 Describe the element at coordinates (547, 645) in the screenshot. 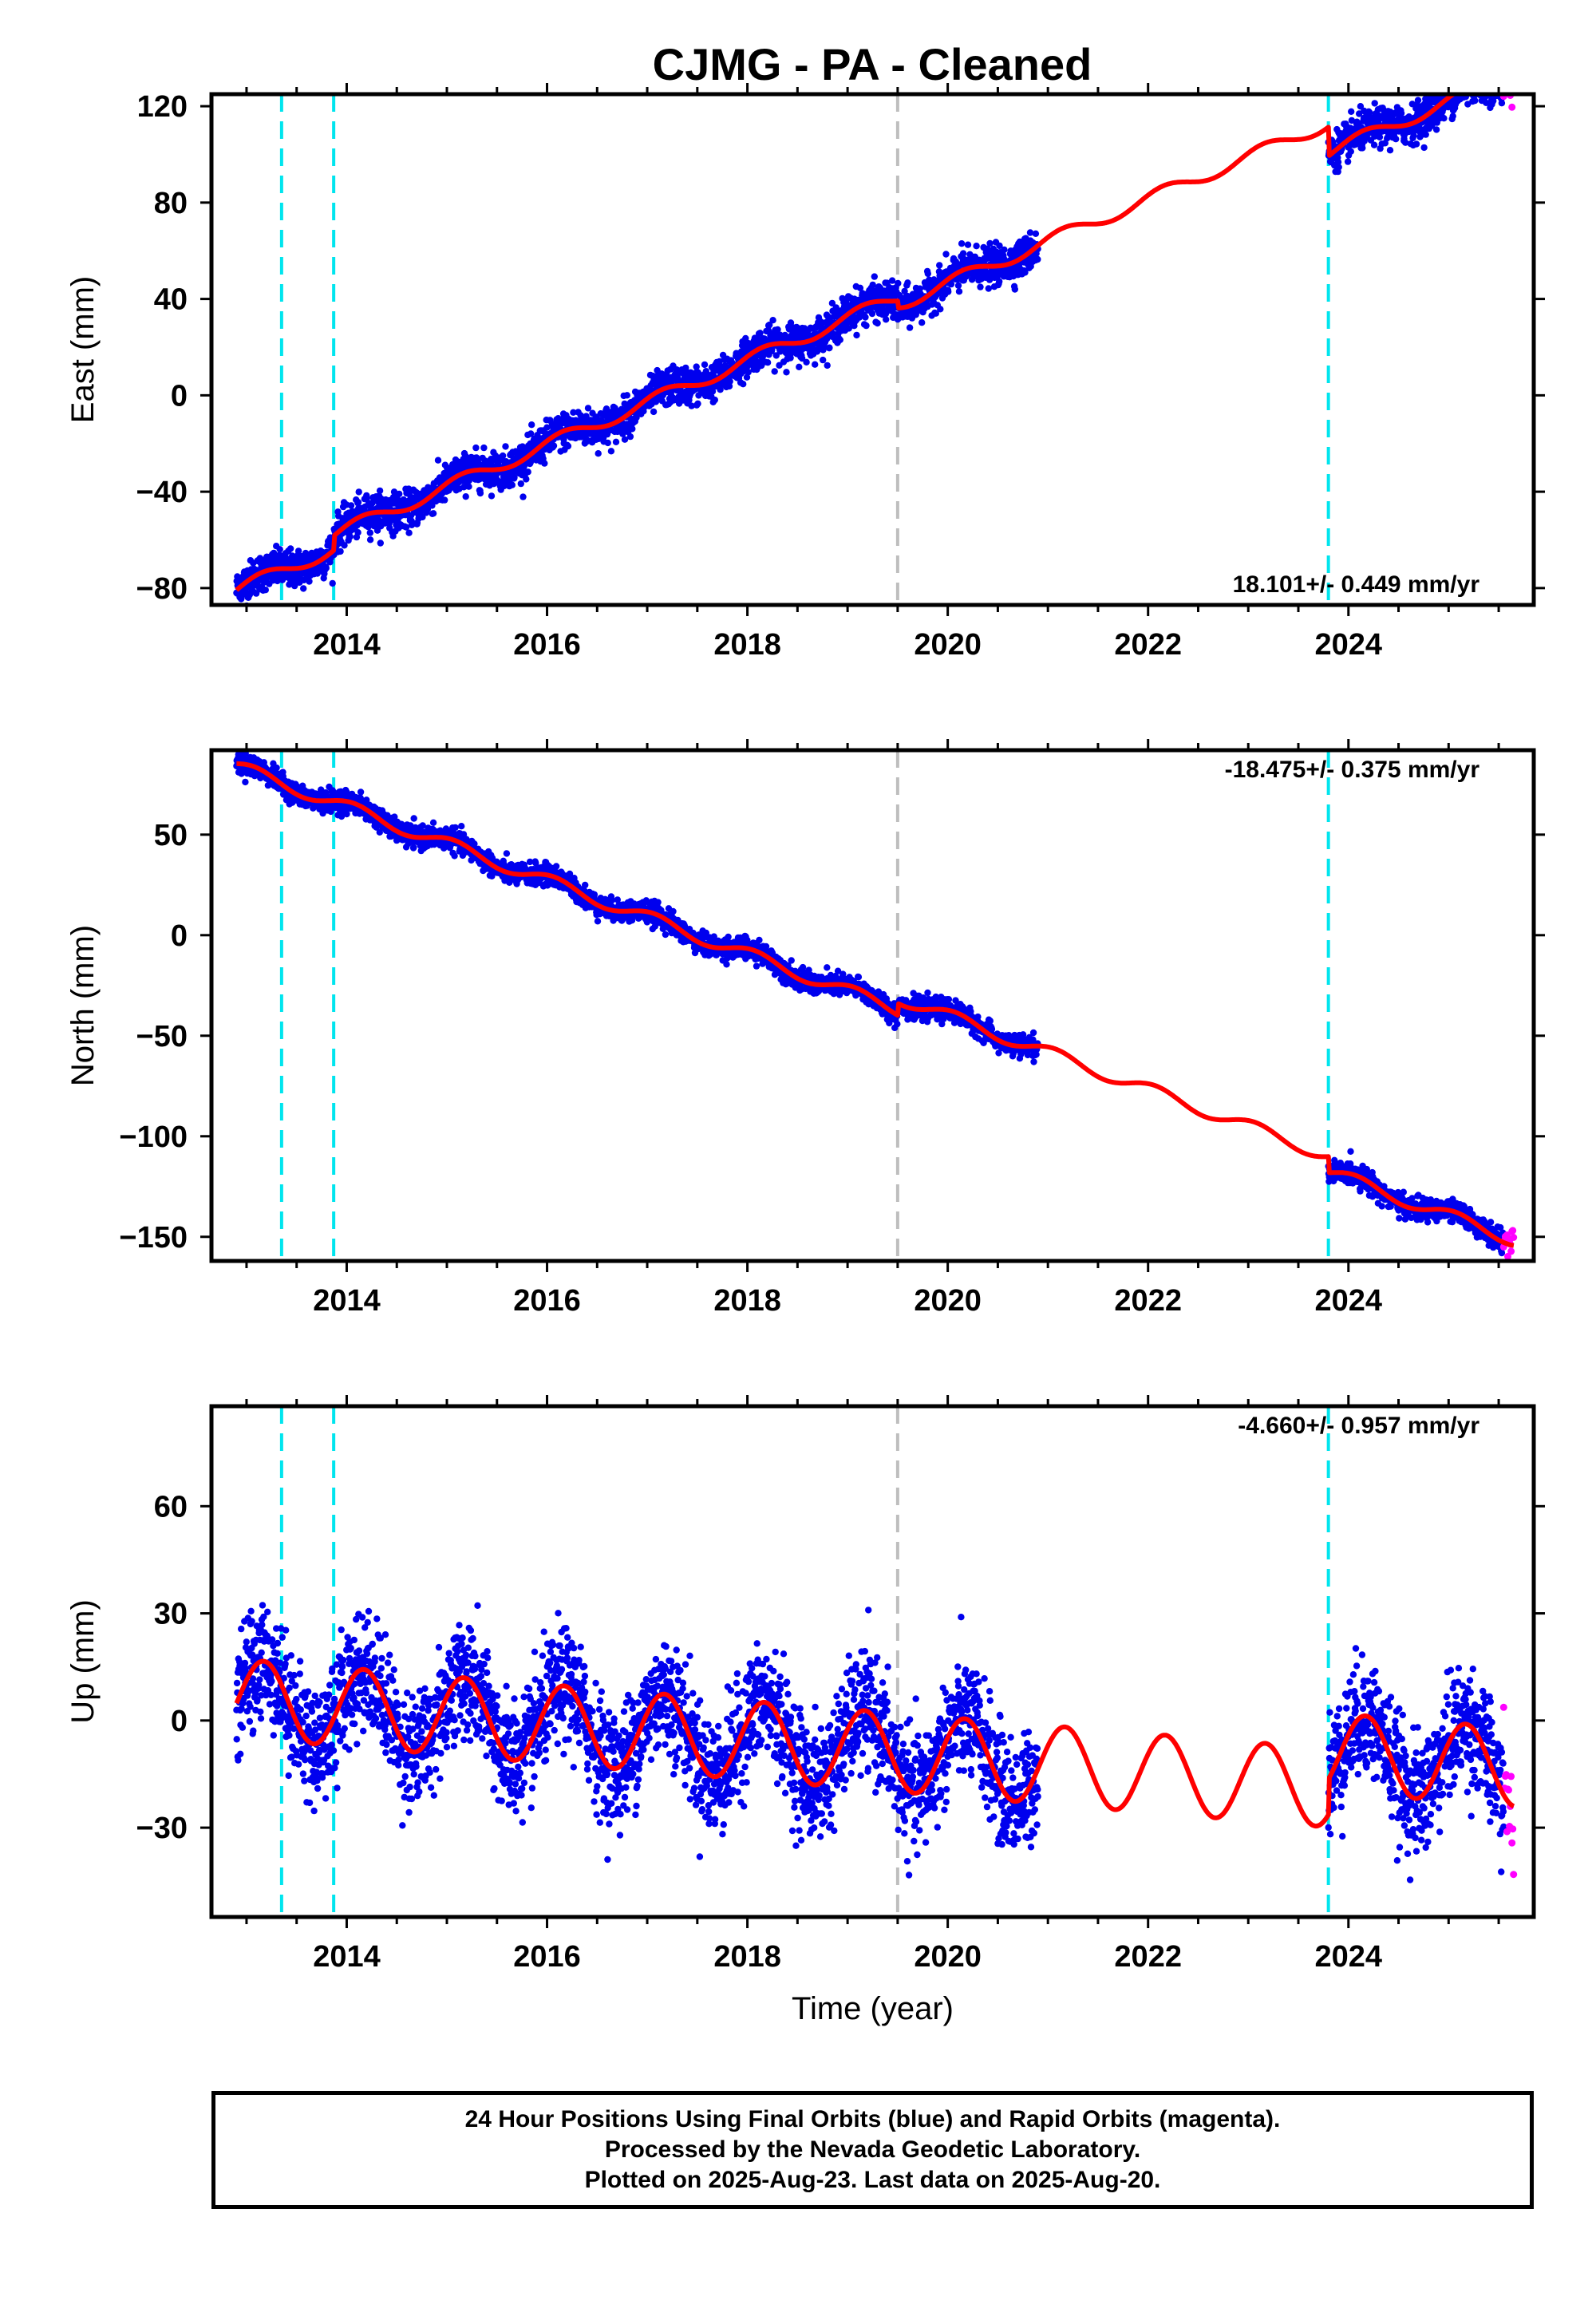

I see `x-tick-label: 2016` at that location.